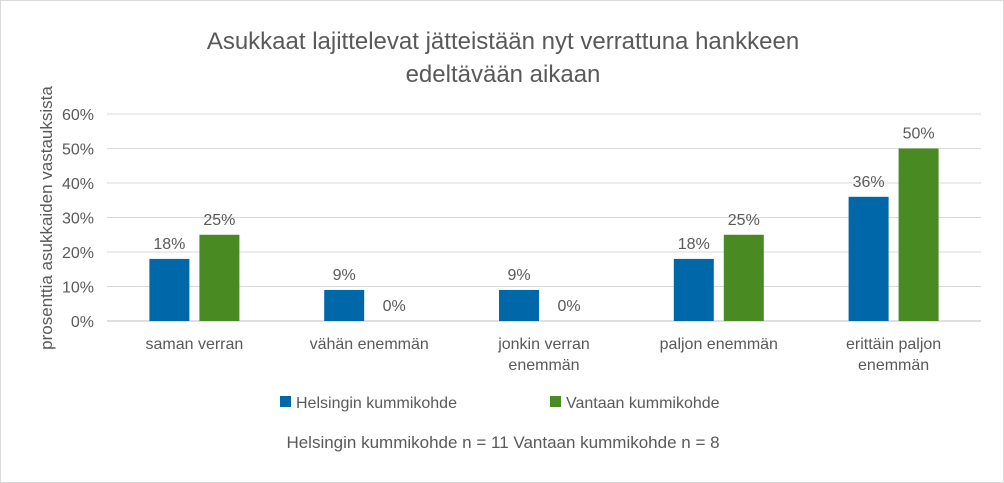 Image resolution: width=1004 pixels, height=483 pixels. What do you see at coordinates (893, 344) in the screenshot?
I see `x-tick-label: erittäin paljon` at bounding box center [893, 344].